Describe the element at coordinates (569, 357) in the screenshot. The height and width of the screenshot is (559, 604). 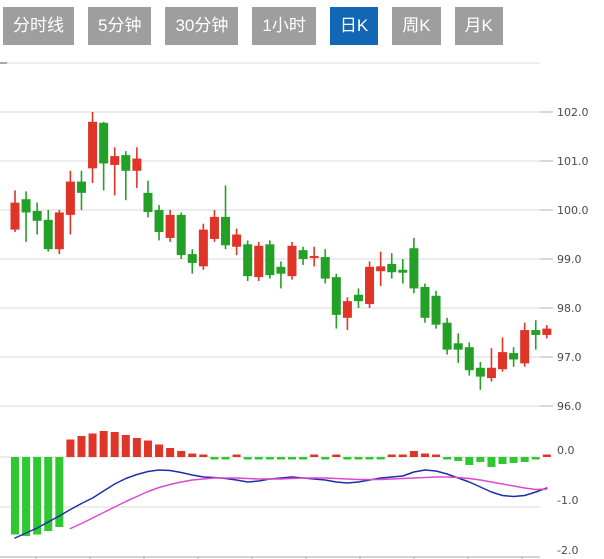
I see `price-axis-label: 97.0` at that location.